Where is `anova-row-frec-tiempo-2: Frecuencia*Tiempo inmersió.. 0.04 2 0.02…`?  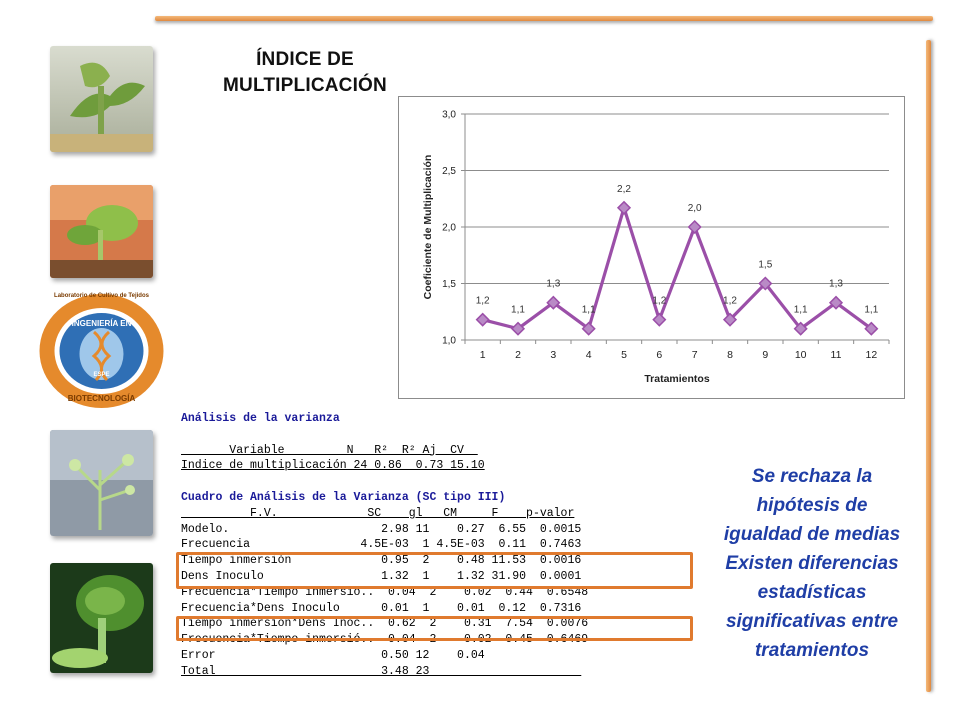 anova-row-frec-tiempo-2: Frecuencia*Tiempo inmersió.. 0.04 2 0.02… is located at coordinates (385, 640).